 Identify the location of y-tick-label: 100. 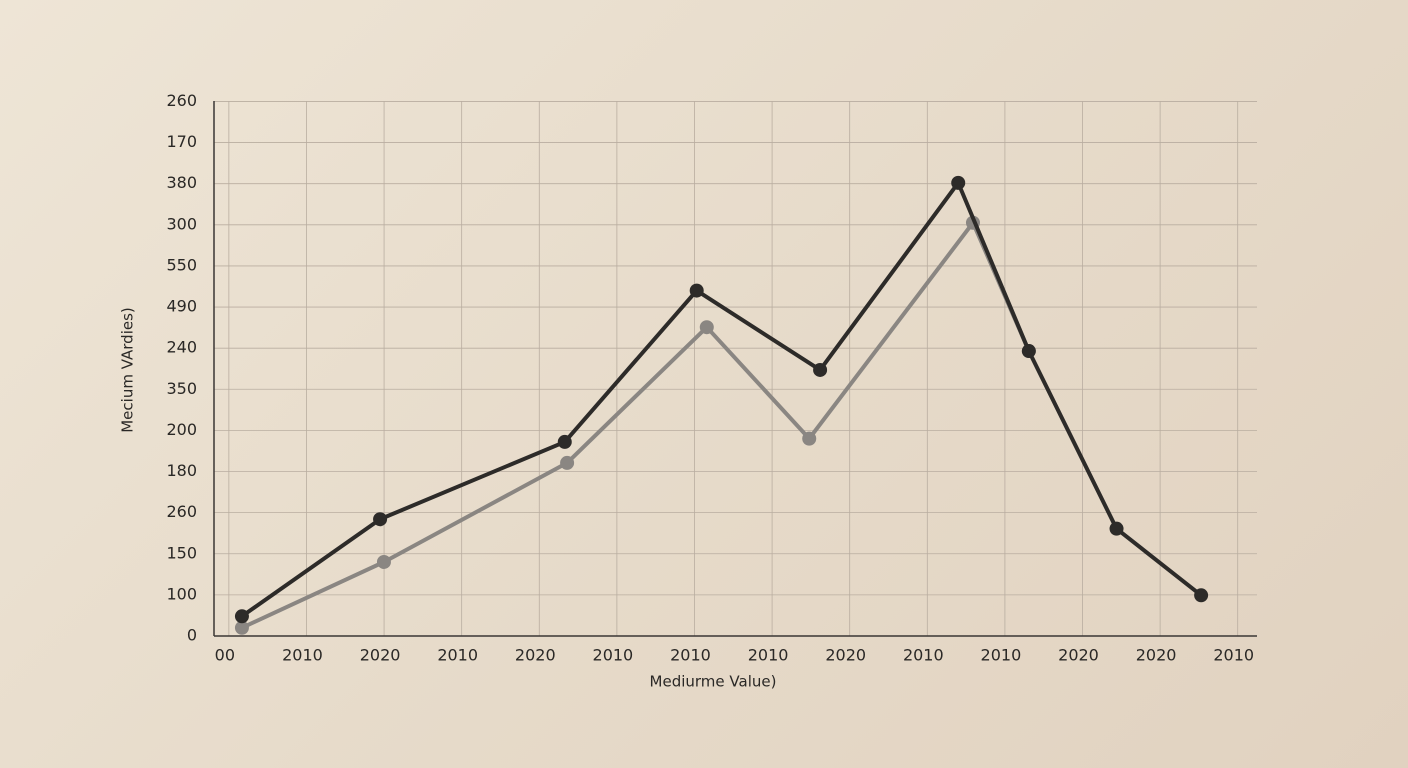
(181, 593).